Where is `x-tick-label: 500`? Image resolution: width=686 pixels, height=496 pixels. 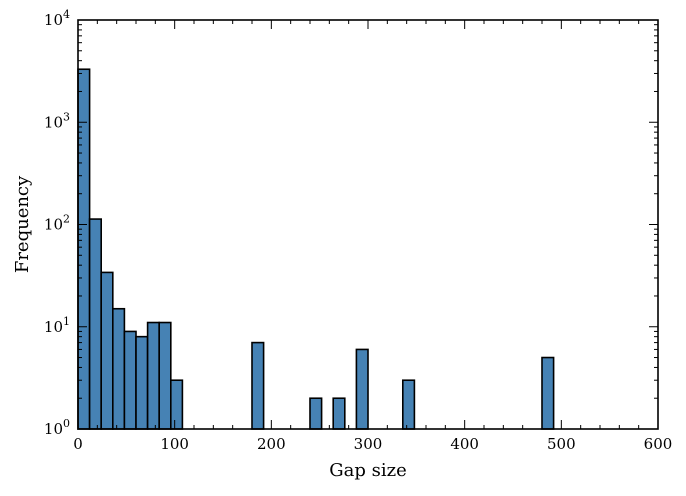
x-tick-label: 500 is located at coordinates (561, 444).